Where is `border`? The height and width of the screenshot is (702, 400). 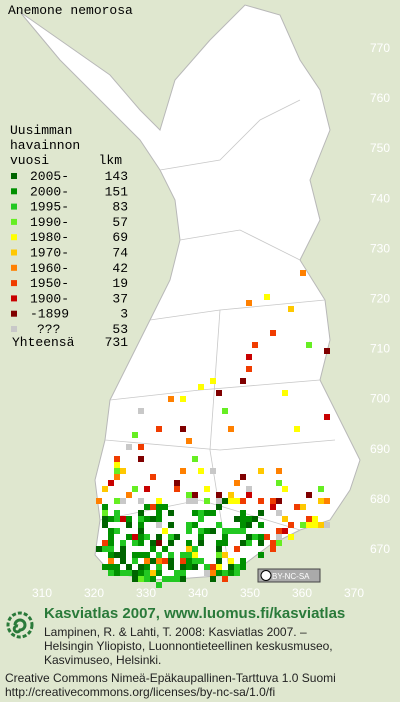 border is located at coordinates (200, 515).